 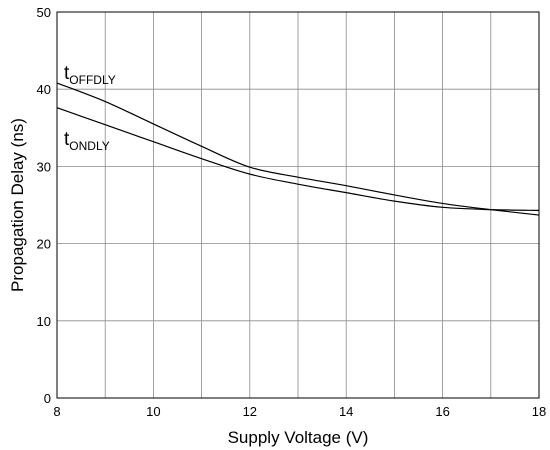 I want to click on series-label-ondly: tONDLY, so click(x=87, y=141).